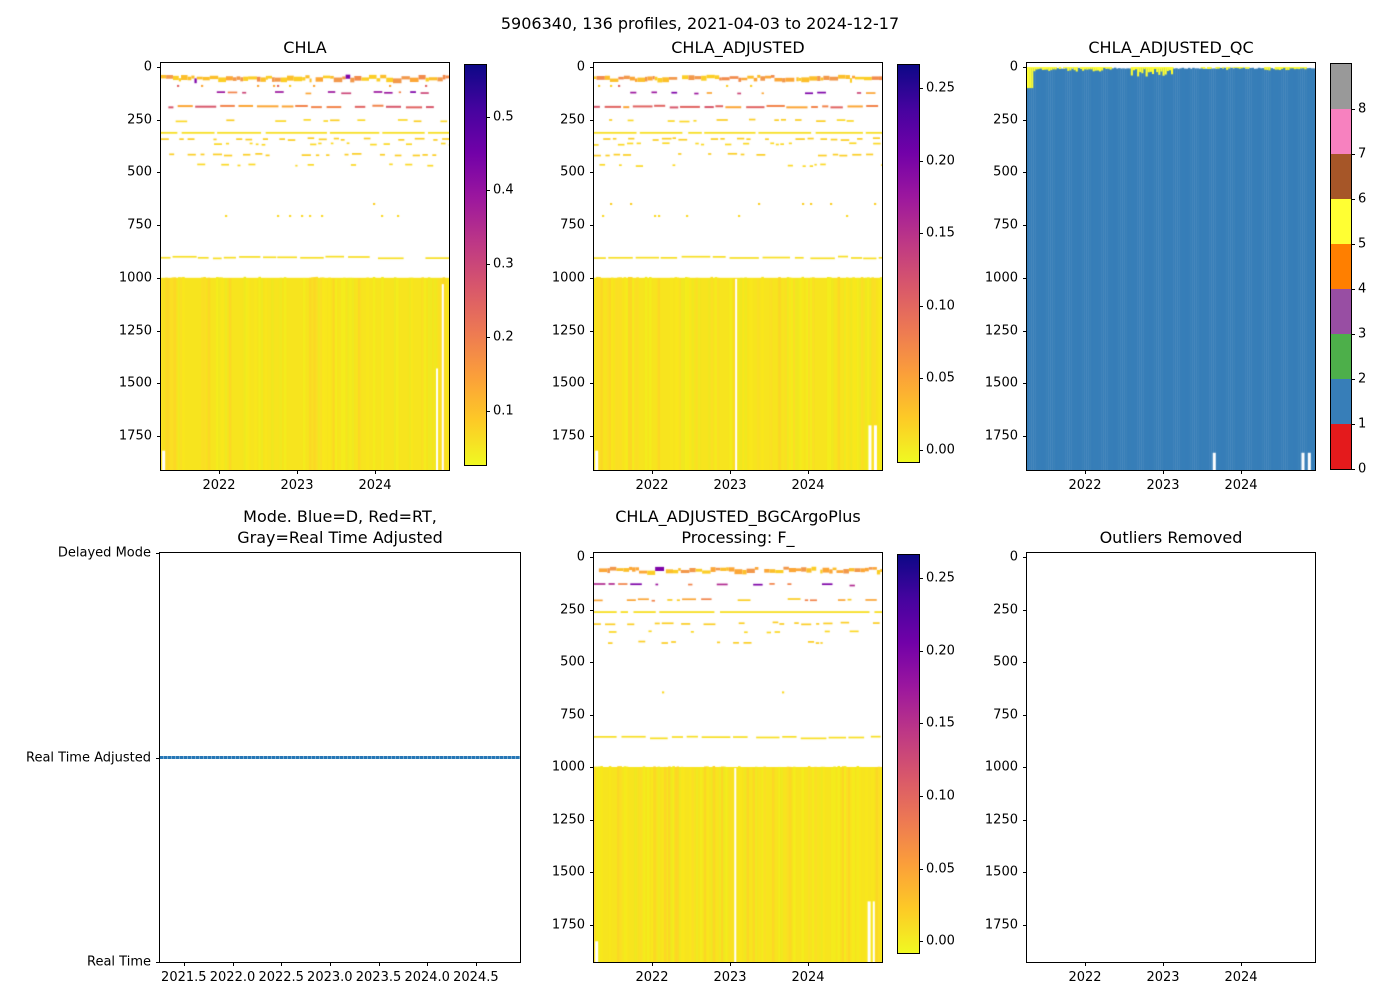 The image size is (1400, 1000). I want to click on x-tick-label: 2022.0, so click(232, 977).